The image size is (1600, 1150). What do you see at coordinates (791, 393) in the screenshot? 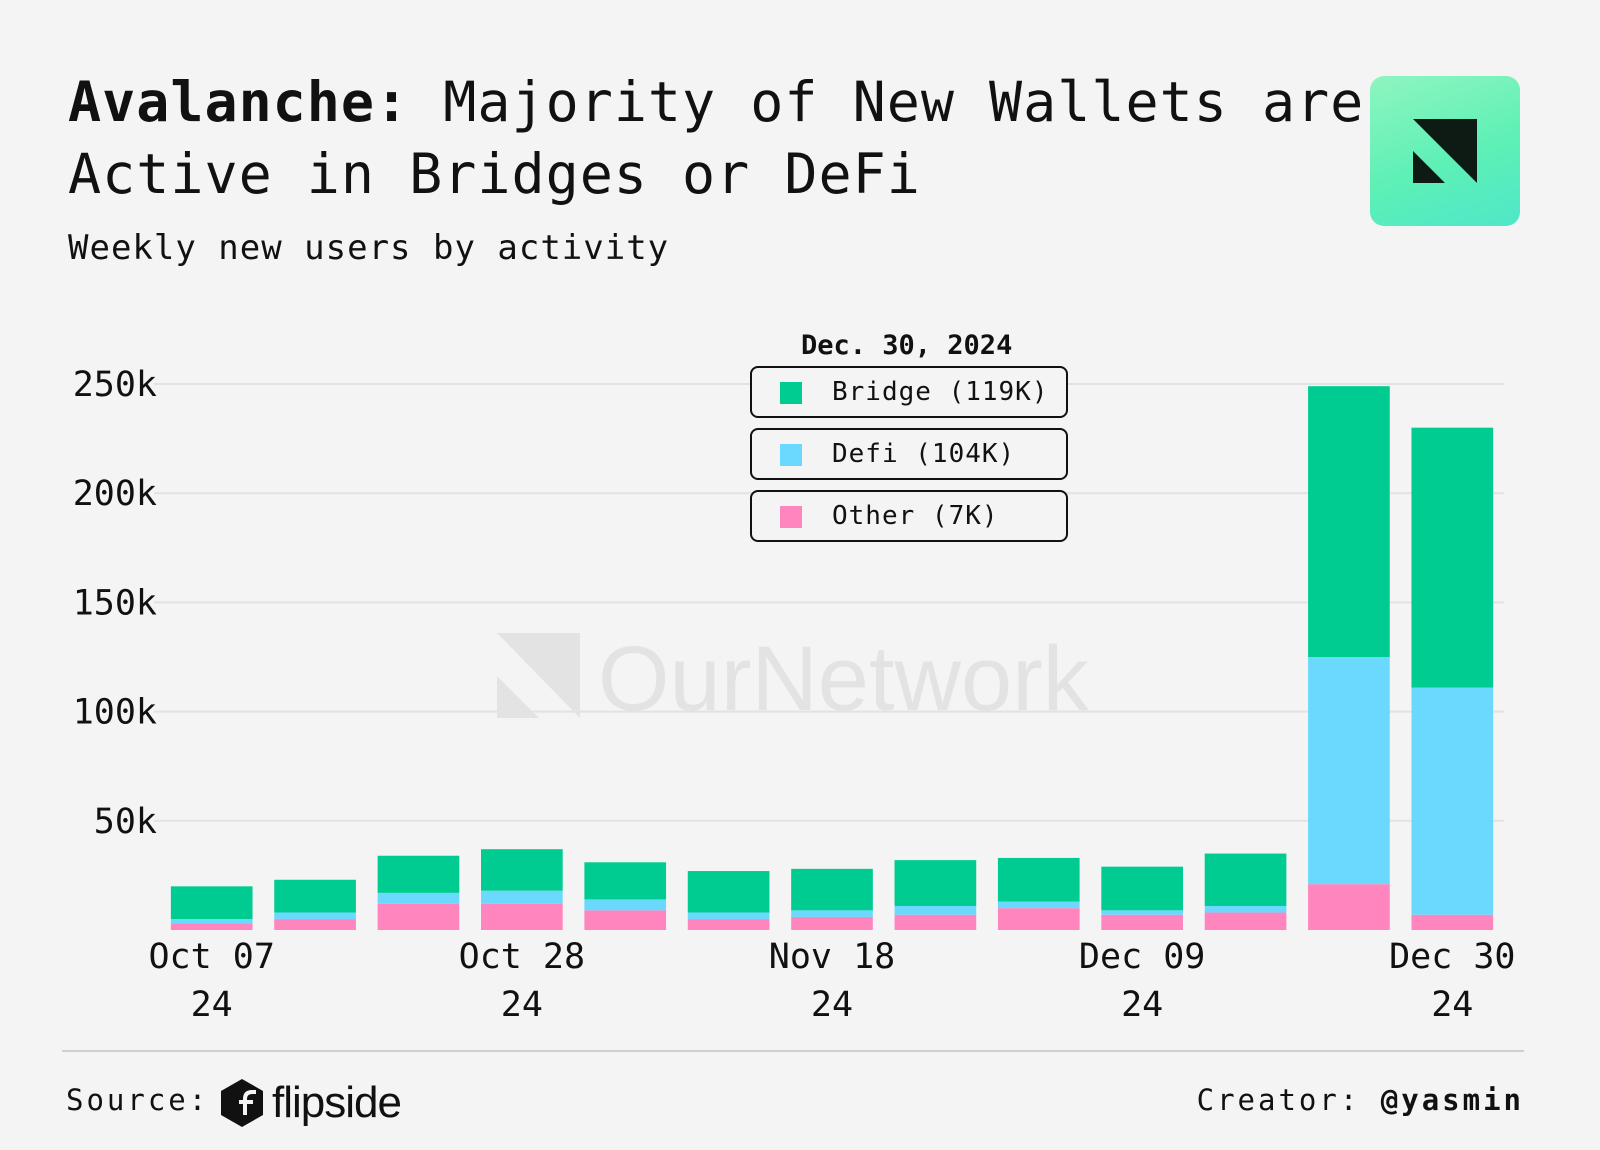
I see `legend-swatch-bridge` at bounding box center [791, 393].